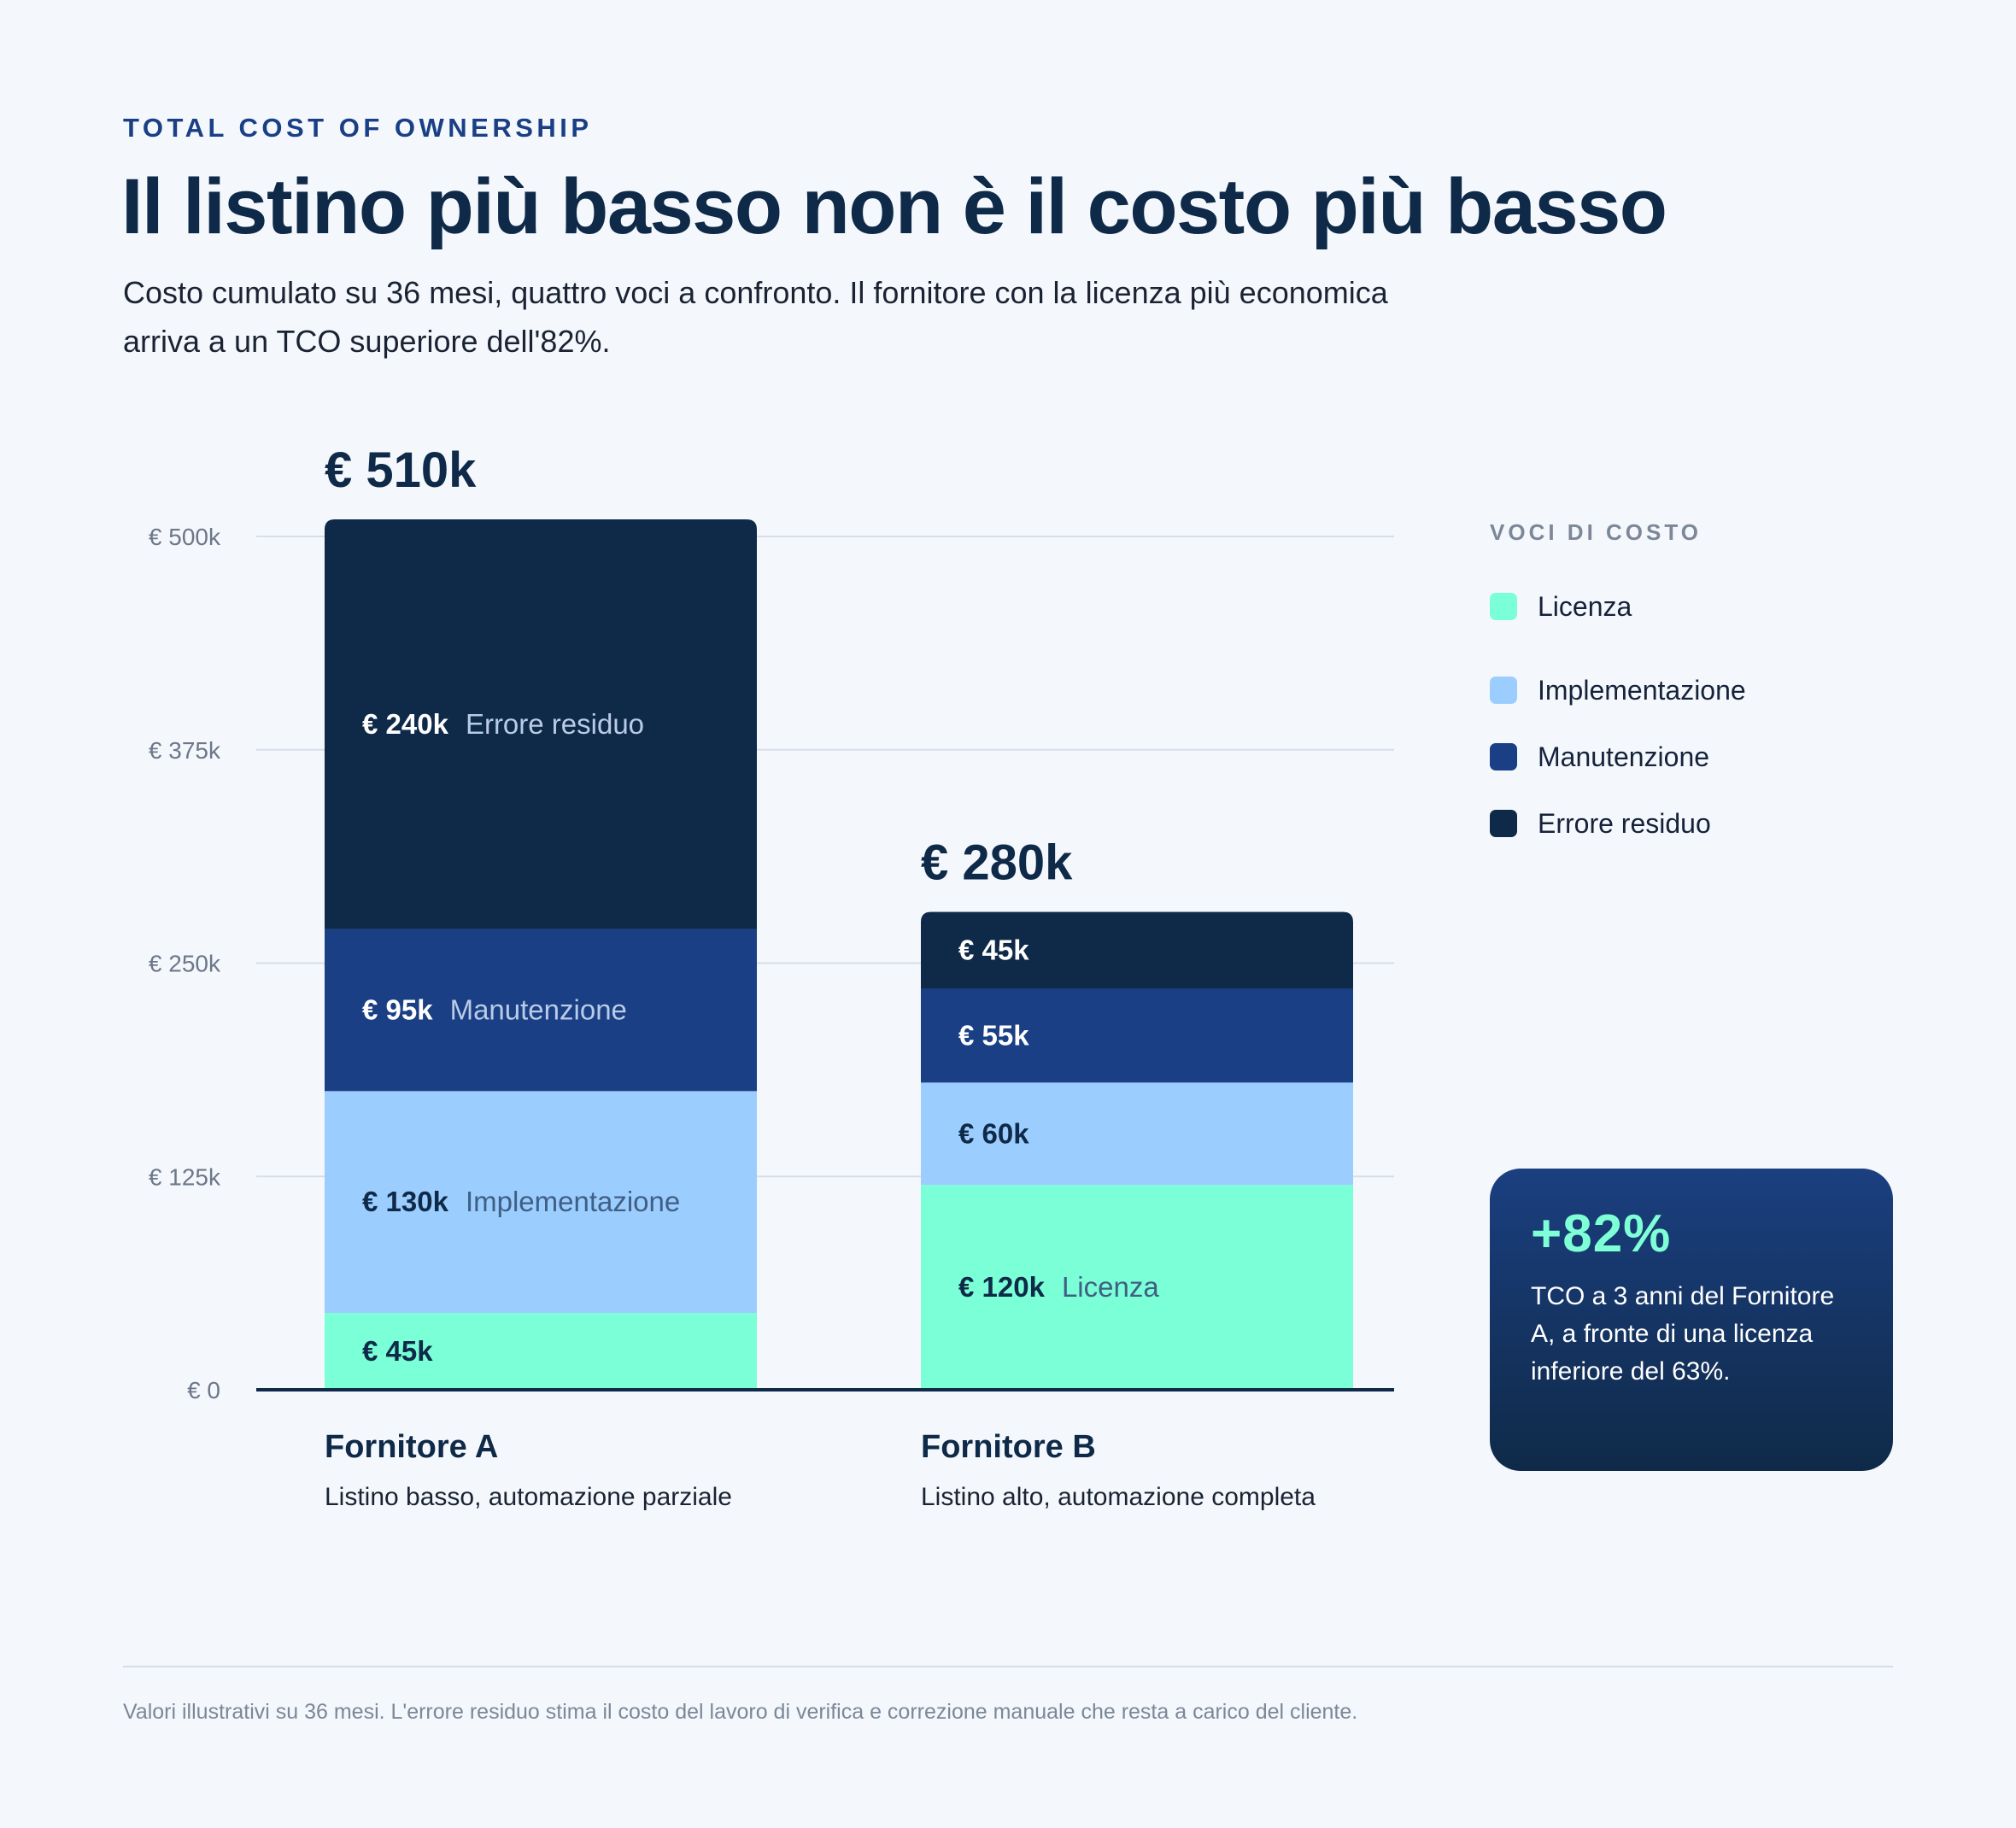 The image size is (2016, 1828). I want to click on segment-label: € 130k Implementazione, so click(521, 1201).